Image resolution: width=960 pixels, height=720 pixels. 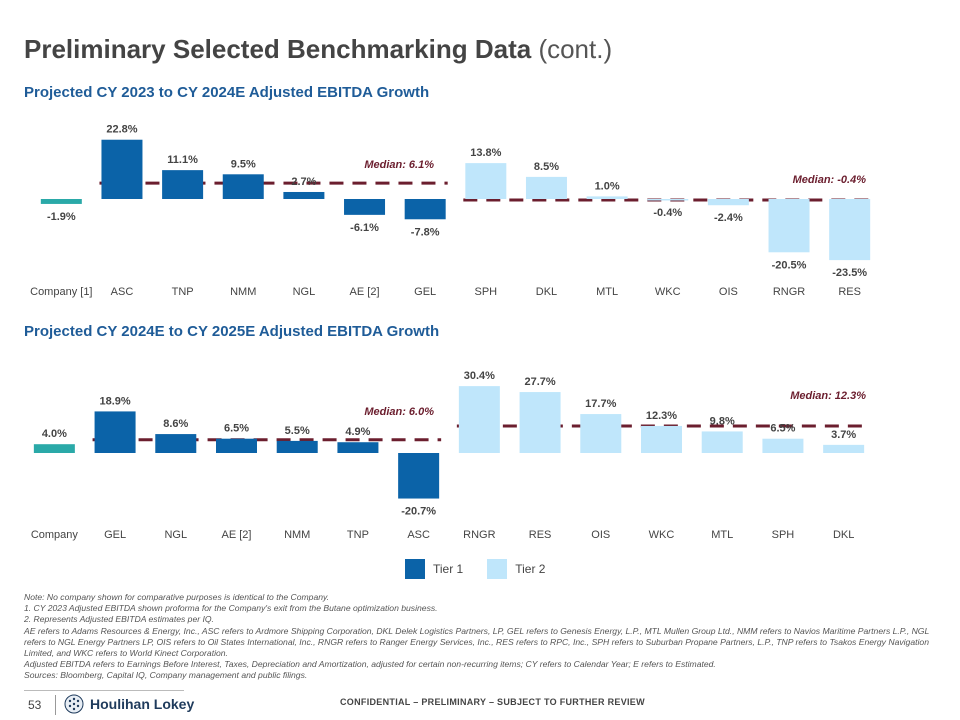 I want to click on data-label: 4.0%, so click(x=54, y=434).